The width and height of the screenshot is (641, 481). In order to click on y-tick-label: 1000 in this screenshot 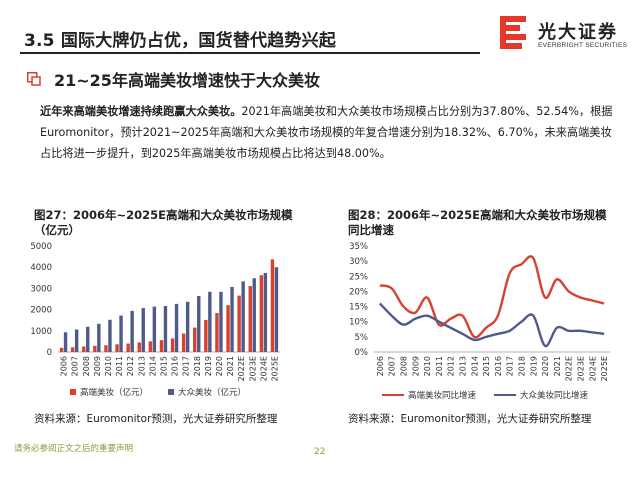, I will do `click(41, 332)`.